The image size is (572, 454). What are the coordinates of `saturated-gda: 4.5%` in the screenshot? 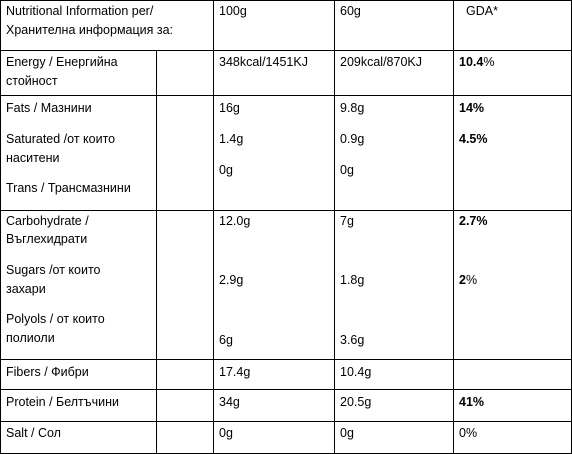 It's located at (473, 139).